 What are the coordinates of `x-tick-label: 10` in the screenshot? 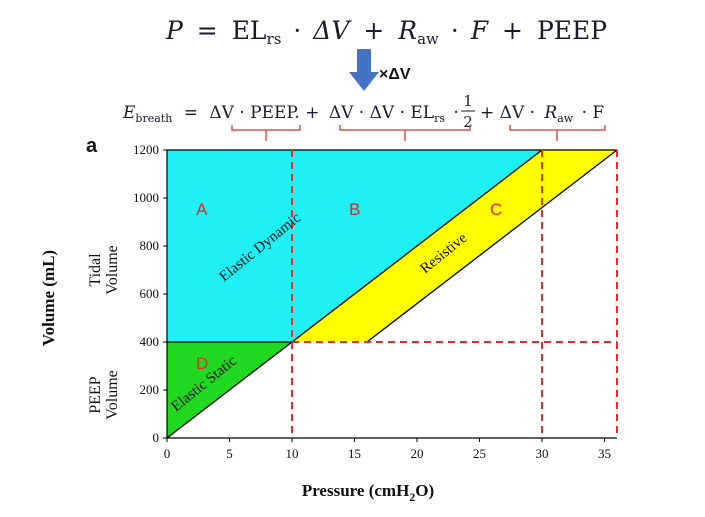 It's located at (292, 453).